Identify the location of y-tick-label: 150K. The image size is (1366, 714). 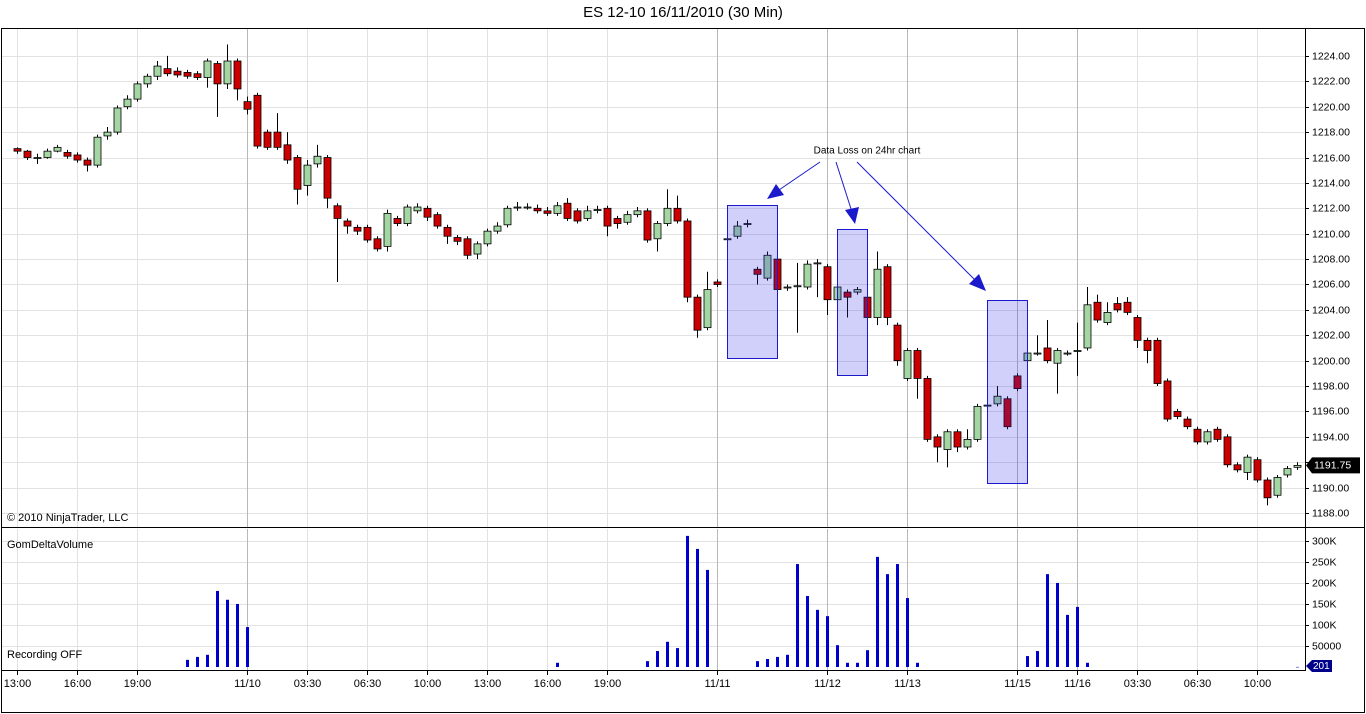
(1324, 604).